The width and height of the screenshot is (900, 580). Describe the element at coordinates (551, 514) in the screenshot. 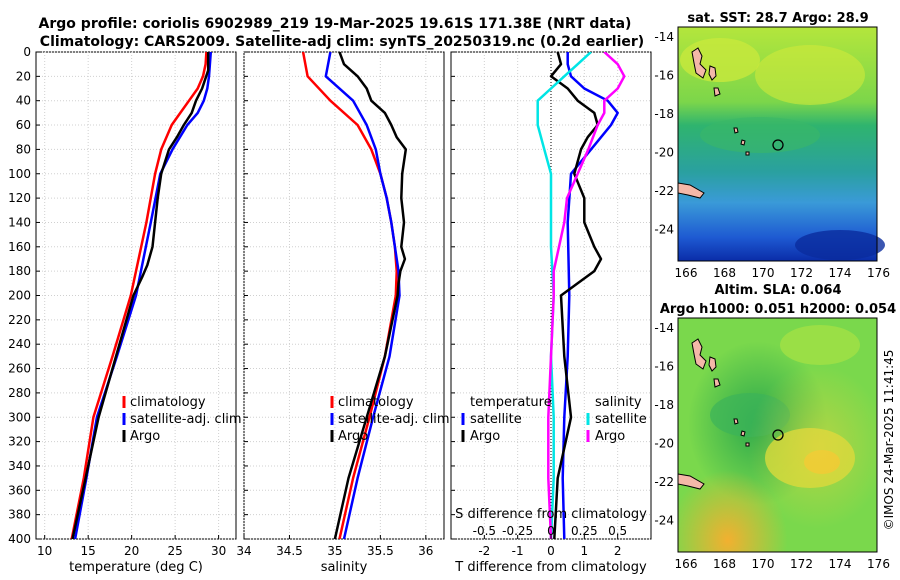

I see `s-difference-label: S difference from climatology` at that location.